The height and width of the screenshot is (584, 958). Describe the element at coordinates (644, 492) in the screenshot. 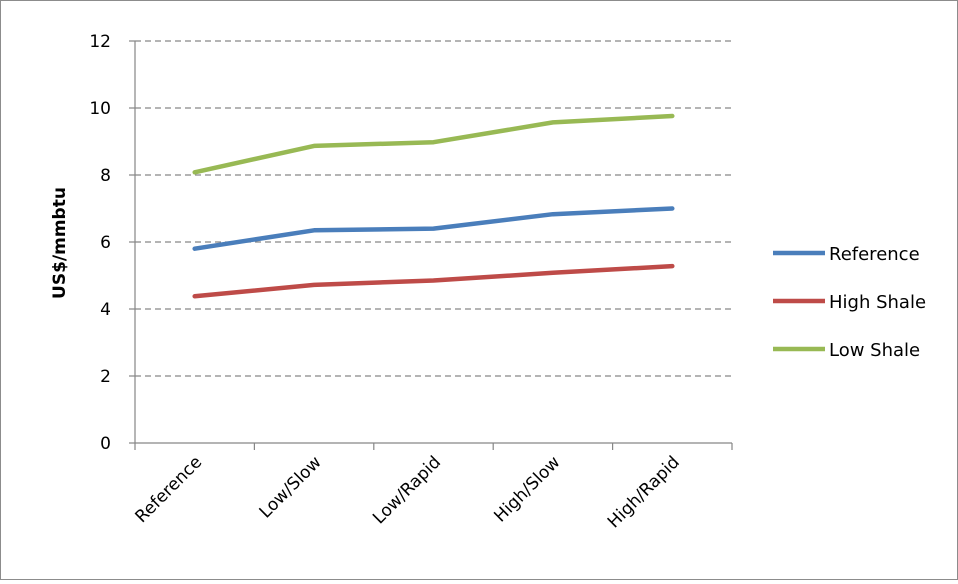

I see `x-tick-label: High/Rapid` at that location.